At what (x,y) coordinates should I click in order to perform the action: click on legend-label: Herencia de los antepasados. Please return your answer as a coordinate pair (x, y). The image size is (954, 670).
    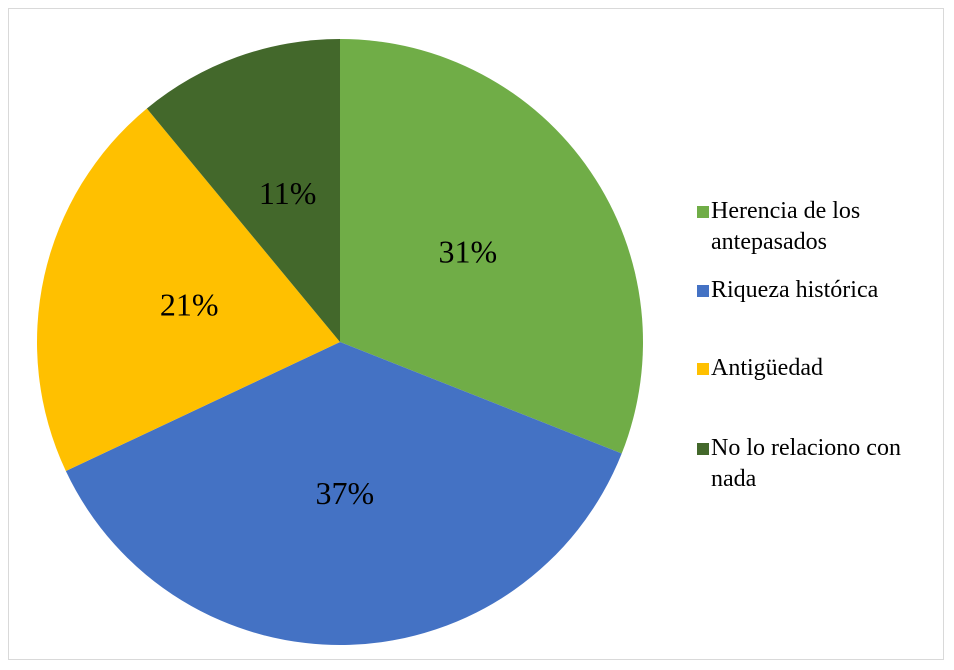
    Looking at the image, I should click on (786, 226).